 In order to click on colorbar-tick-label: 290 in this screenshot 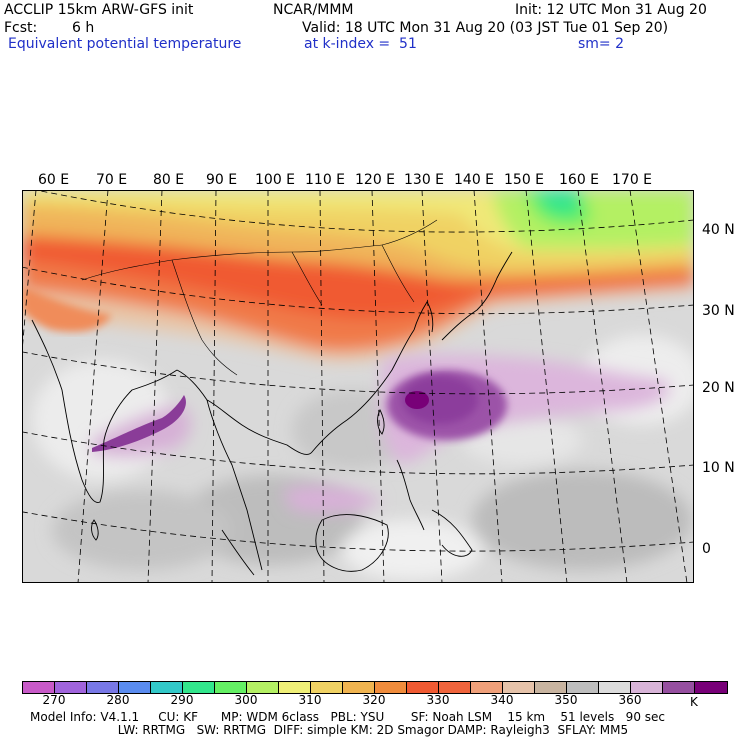, I will do `click(182, 700)`.